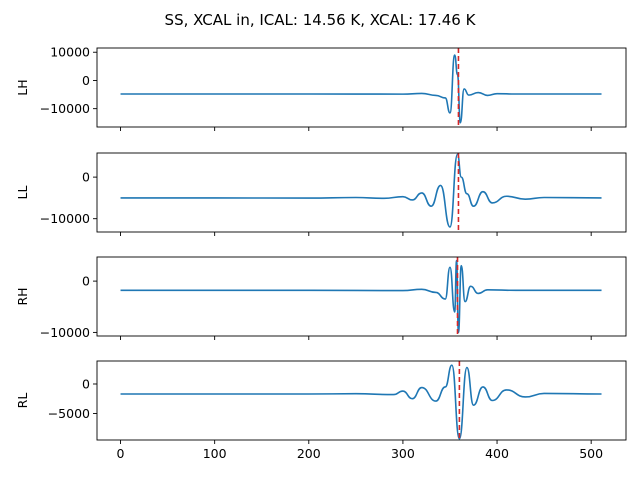 The width and height of the screenshot is (640, 480). Describe the element at coordinates (591, 453) in the screenshot. I see `x-tick-label: 500` at that location.